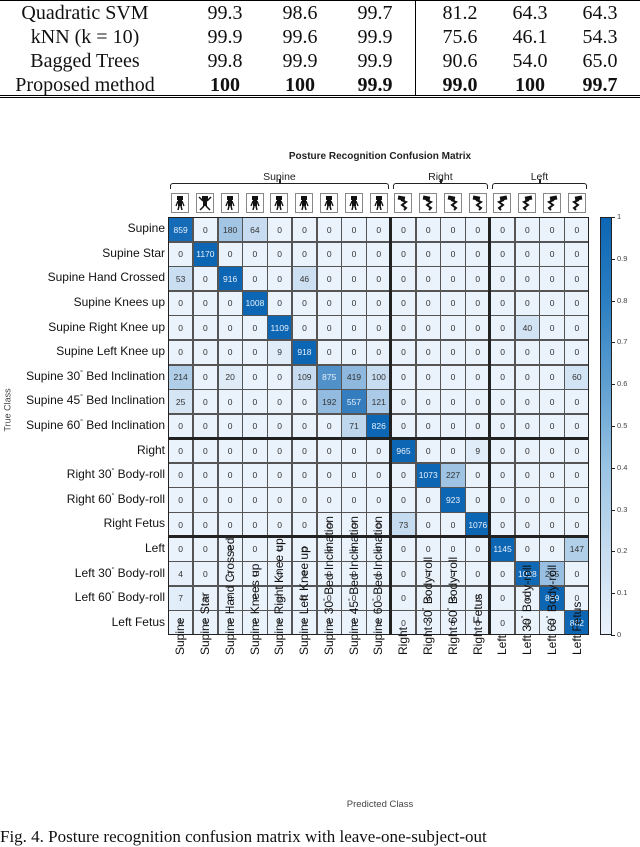 This screenshot has width=640, height=847. What do you see at coordinates (577, 628) in the screenshot?
I see `column-label-text: Left Fetus` at bounding box center [577, 628].